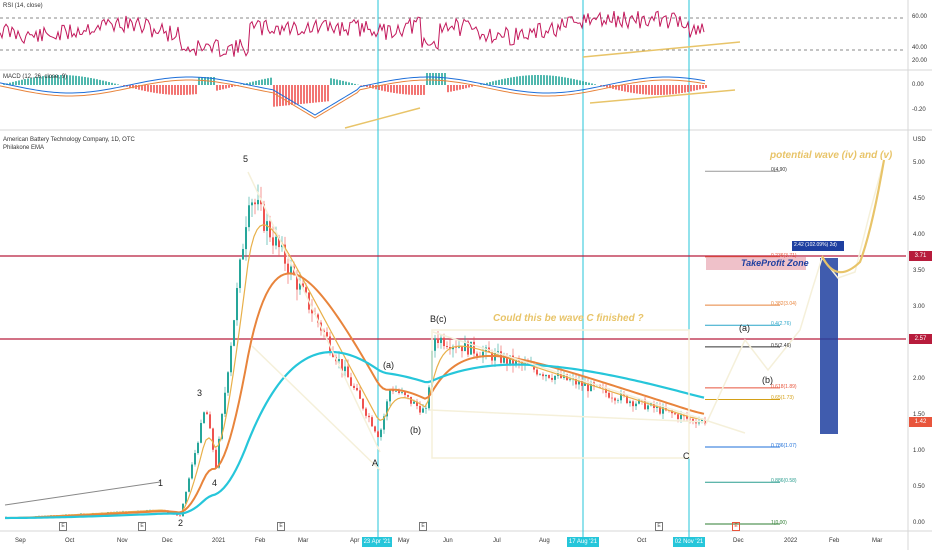 This screenshot has height=555, width=932. I want to click on time-label: May, so click(403, 541).